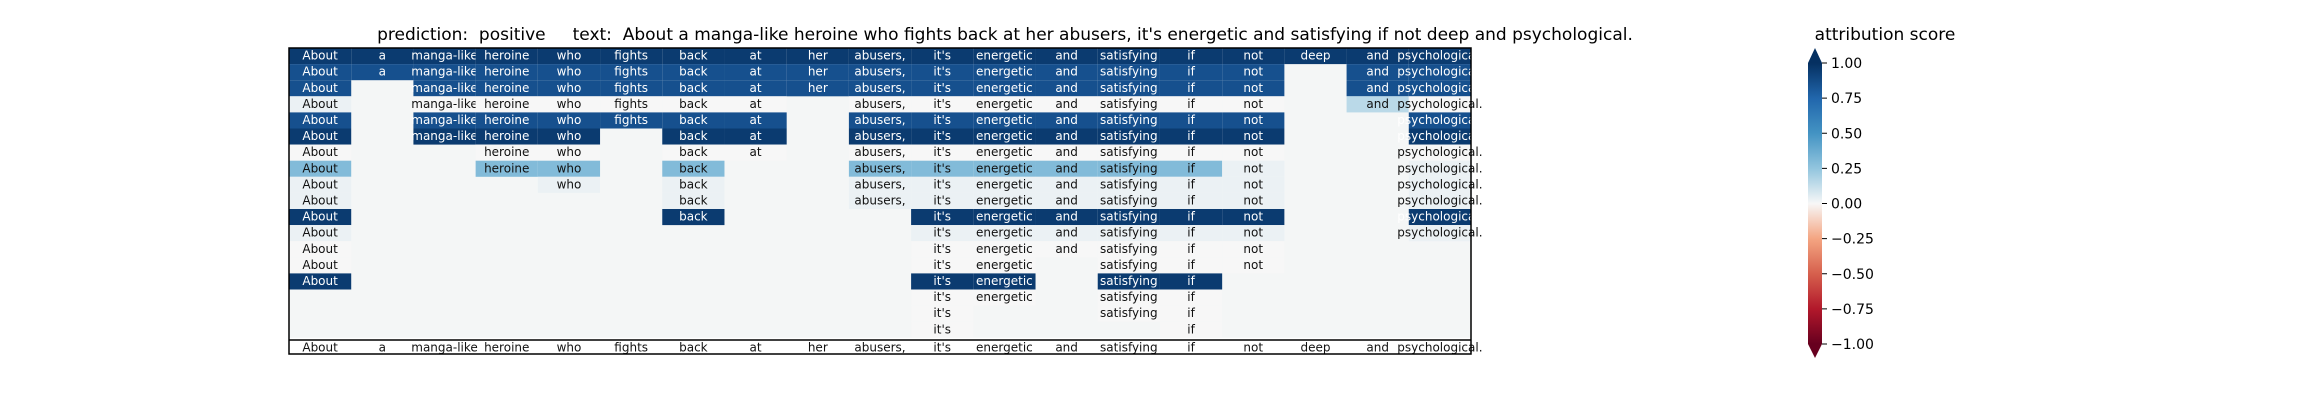  I want to click on token-label: heroine, so click(506, 72).